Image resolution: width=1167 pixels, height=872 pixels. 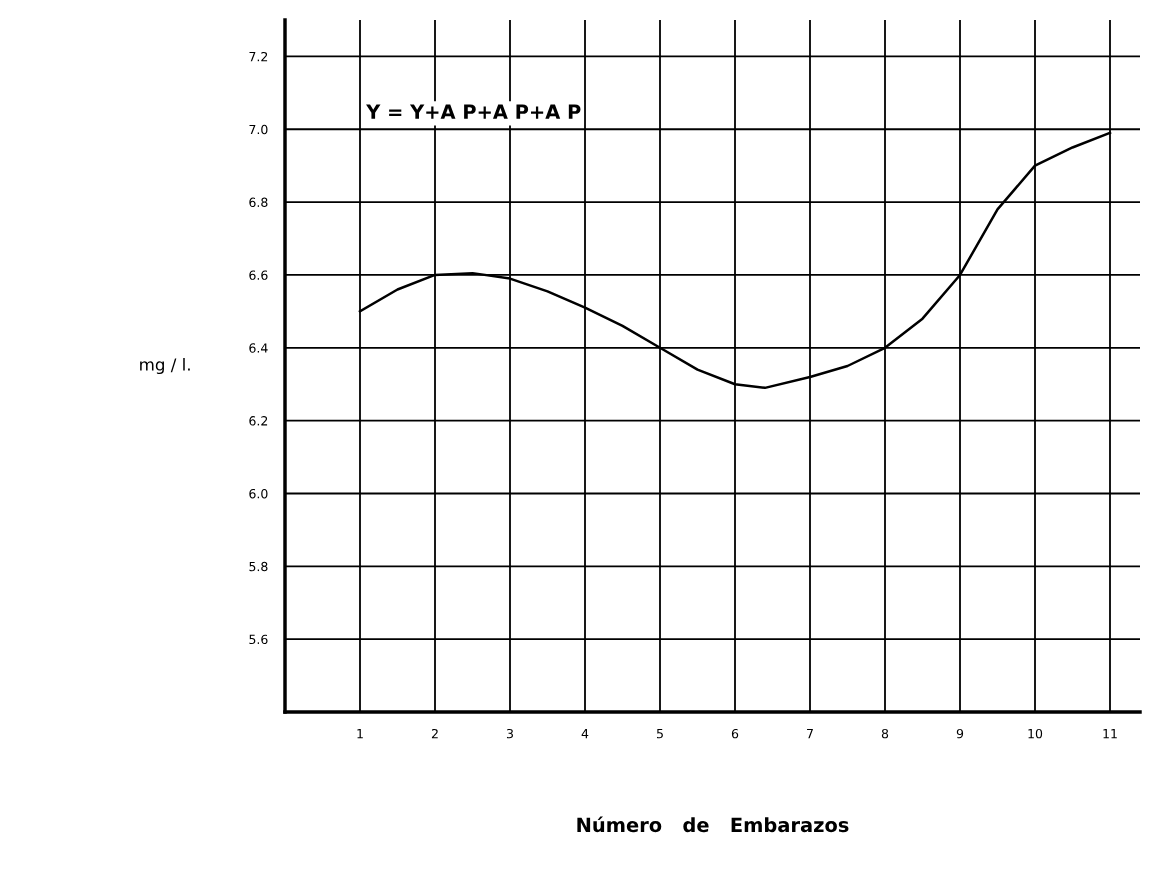 What do you see at coordinates (659, 734) in the screenshot?
I see `x-tick-label: 5` at bounding box center [659, 734].